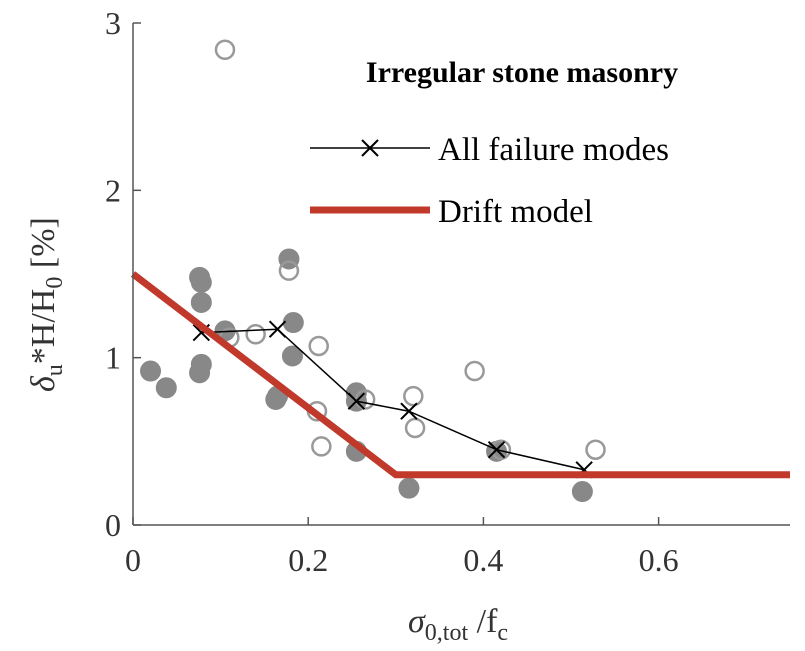 The width and height of the screenshot is (805, 651). Describe the element at coordinates (113, 525) in the screenshot. I see `y-tick-label: 0` at that location.